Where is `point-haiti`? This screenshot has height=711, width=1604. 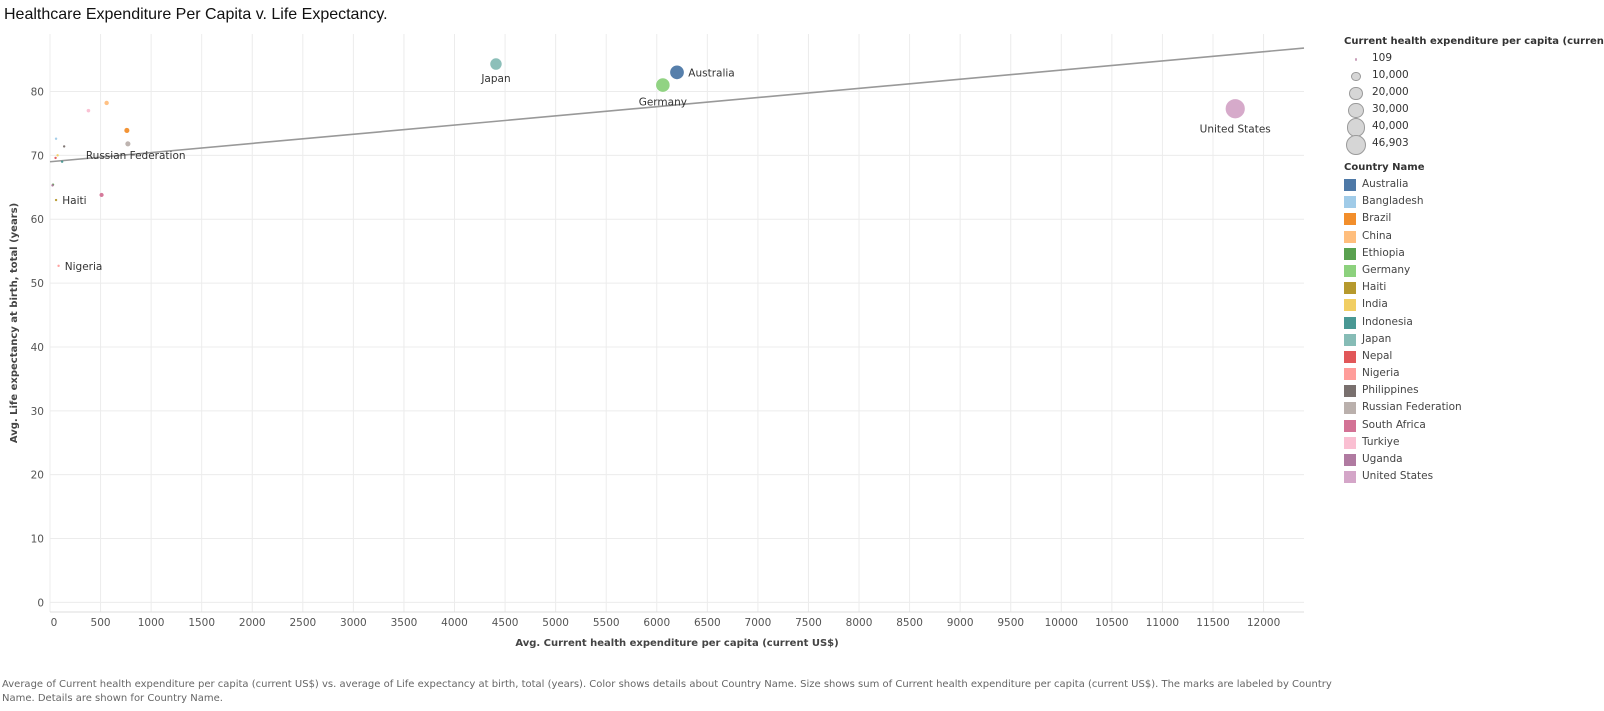
point-haiti is located at coordinates (56, 200).